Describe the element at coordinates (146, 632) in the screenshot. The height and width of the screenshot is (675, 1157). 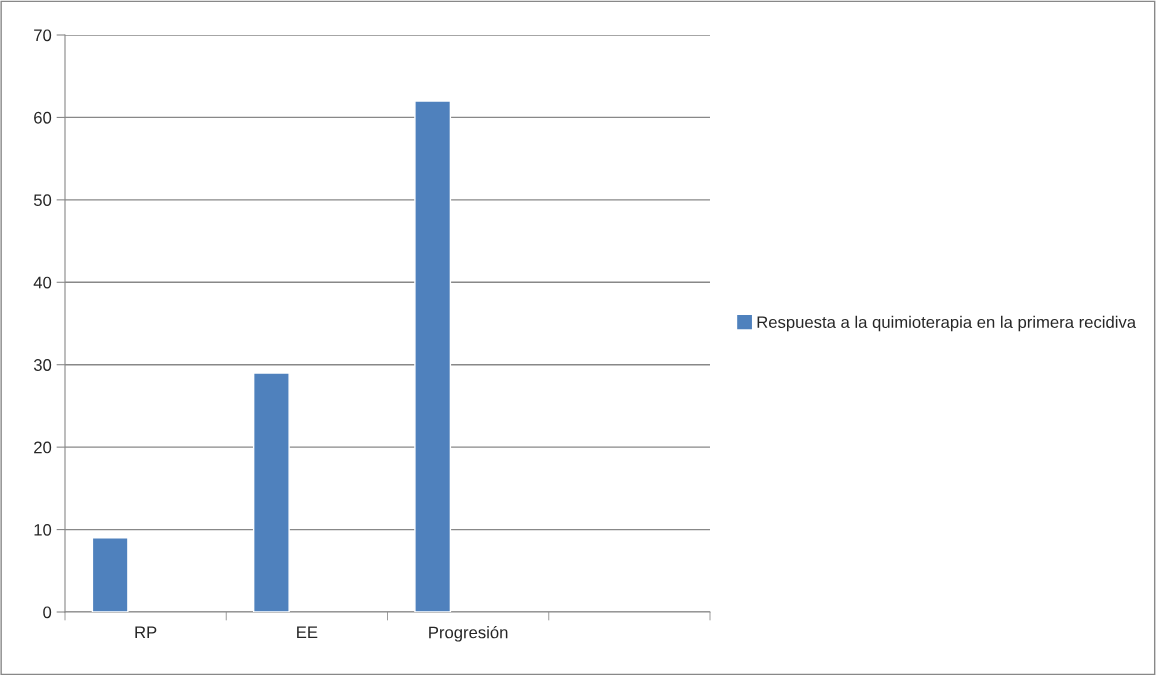
I see `x-tick-label: RP` at that location.